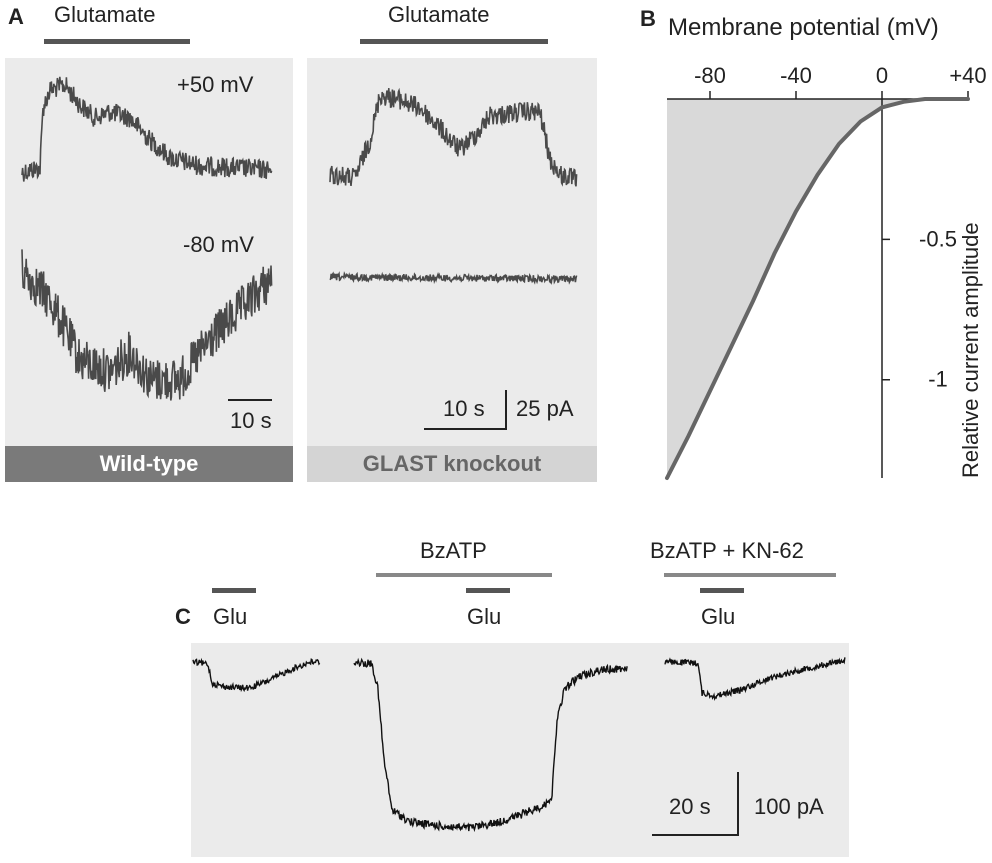 This screenshot has height=863, width=992. Describe the element at coordinates (710, 75) in the screenshot. I see `b-x-tick-label: -80` at that location.